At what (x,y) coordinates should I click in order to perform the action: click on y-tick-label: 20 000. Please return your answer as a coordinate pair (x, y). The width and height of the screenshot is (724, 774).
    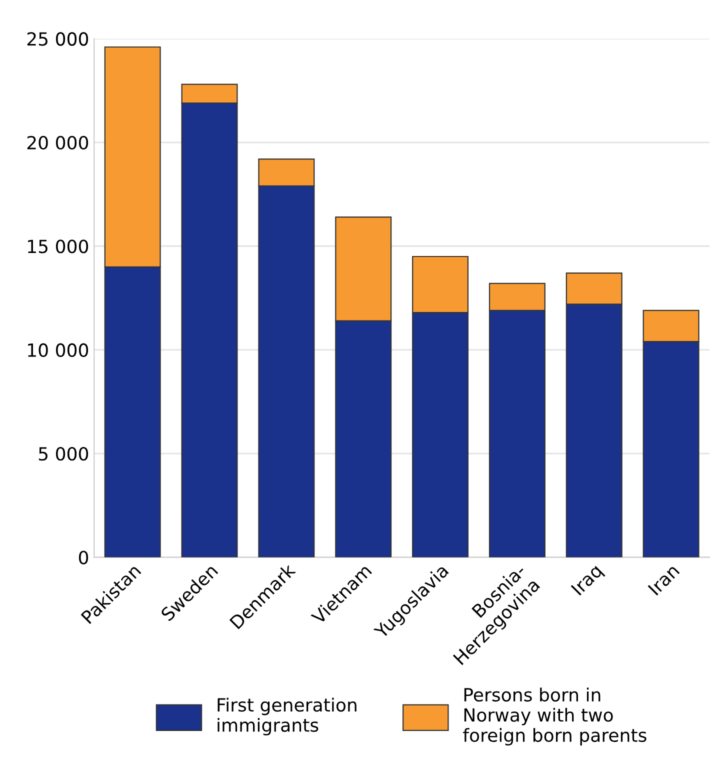
    Looking at the image, I should click on (57, 143).